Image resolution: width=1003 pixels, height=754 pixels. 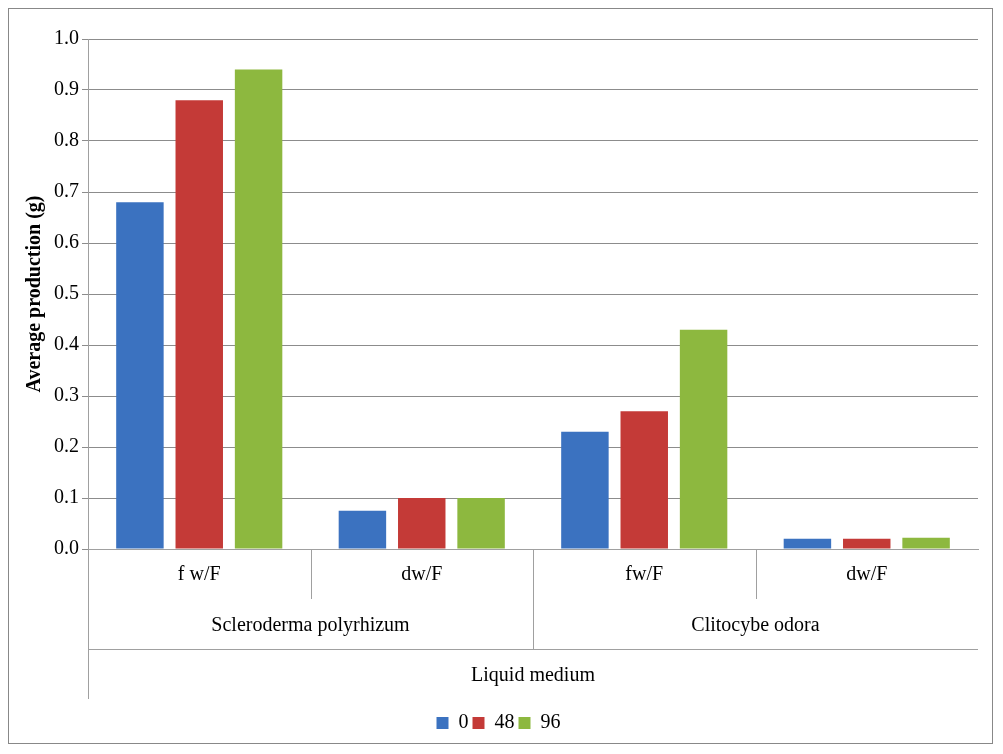 I want to click on x-axis-title: Liquid medium, so click(x=533, y=675).